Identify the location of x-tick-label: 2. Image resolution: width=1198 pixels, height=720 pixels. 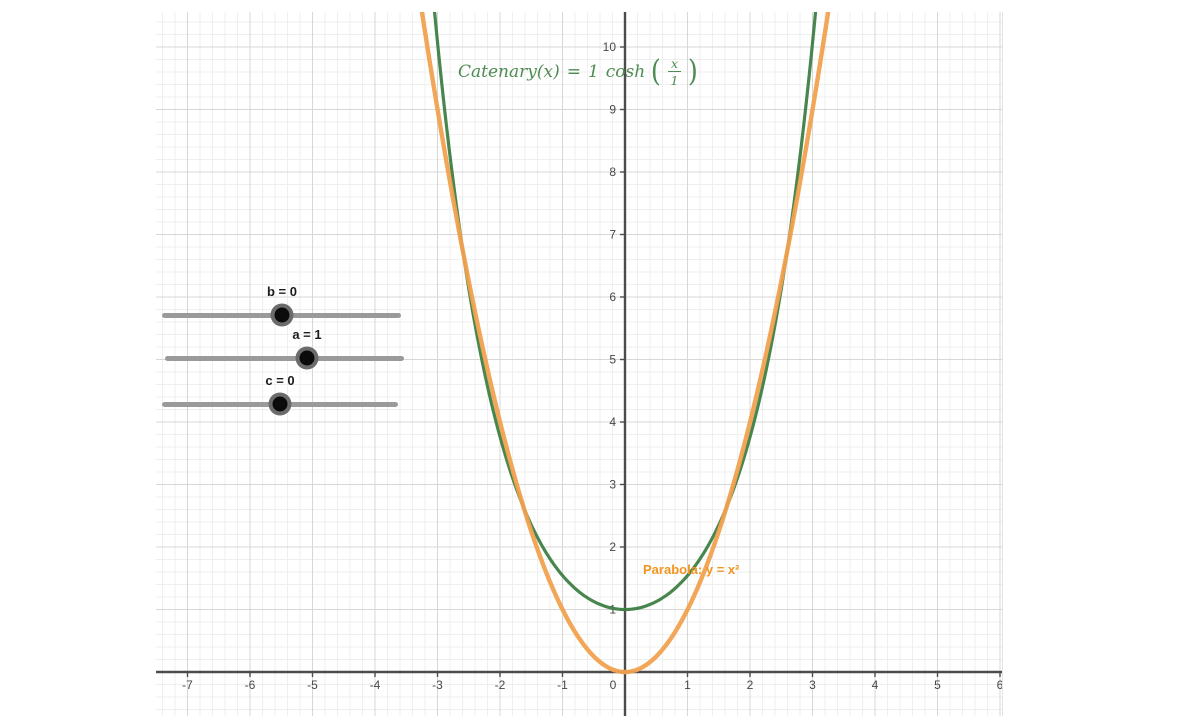
(750, 685).